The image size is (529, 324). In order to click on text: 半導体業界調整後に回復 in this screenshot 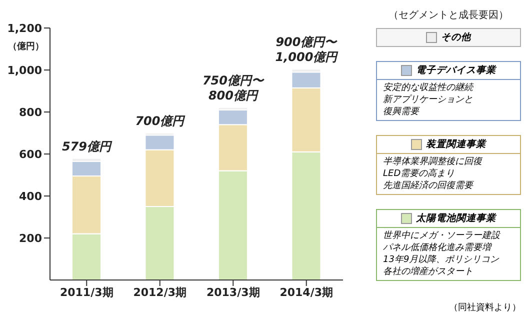, I will do `click(433, 162)`.